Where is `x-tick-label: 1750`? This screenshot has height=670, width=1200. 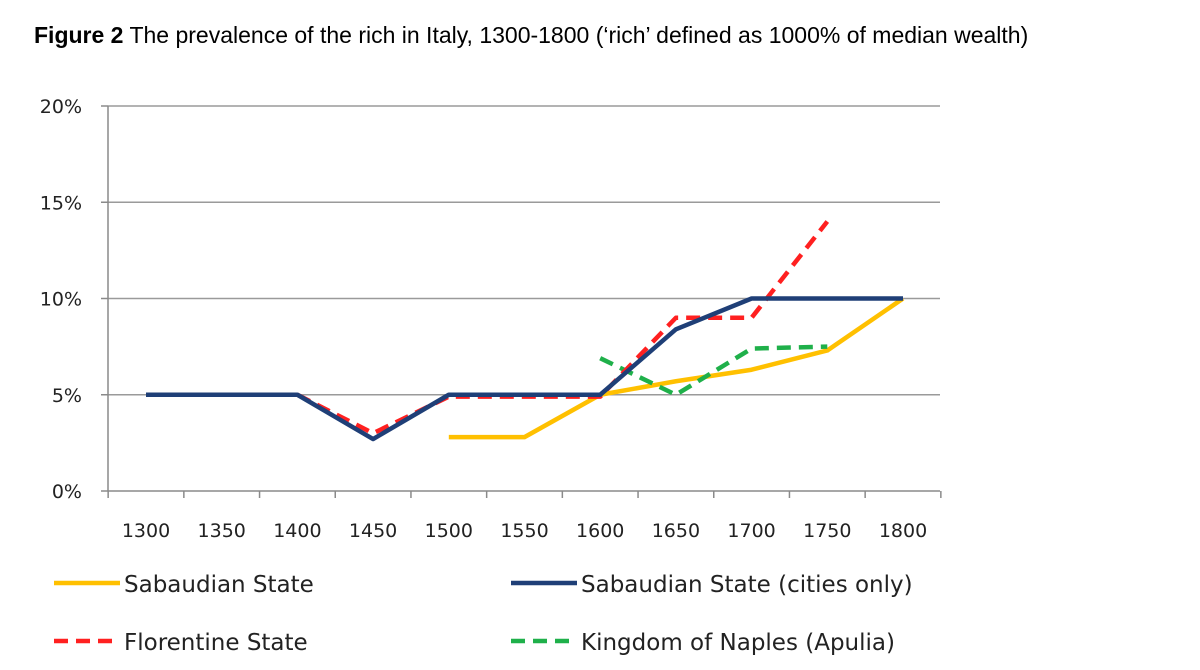
x-tick-label: 1750 is located at coordinates (827, 531).